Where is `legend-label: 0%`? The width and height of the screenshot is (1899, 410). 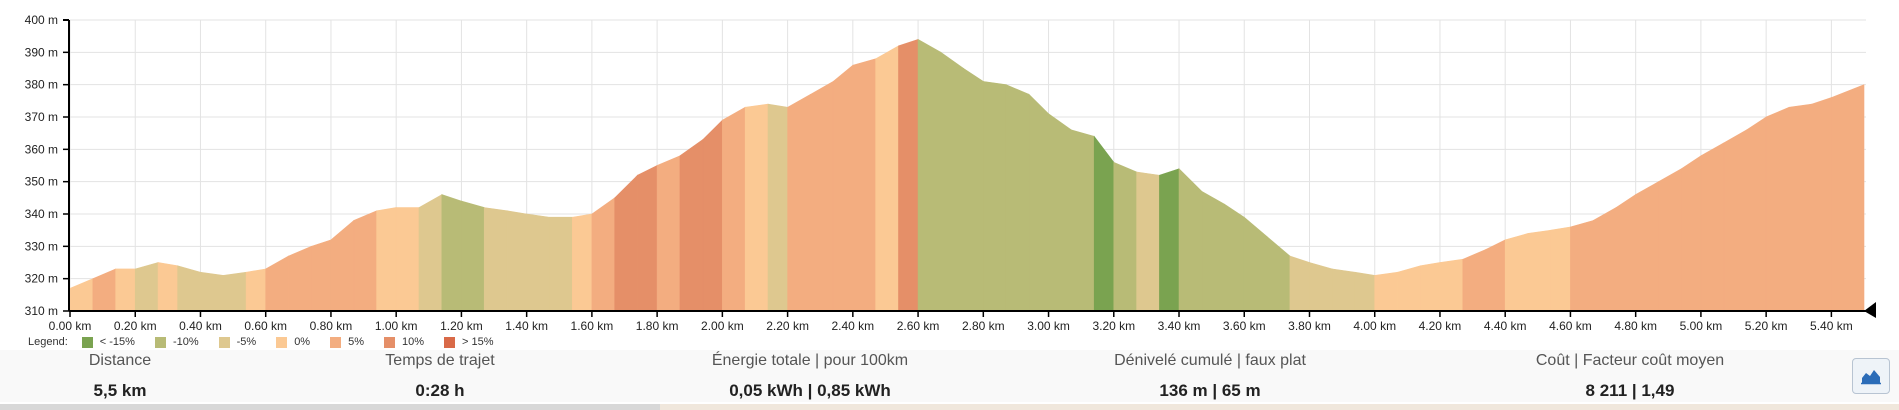 legend-label: 0% is located at coordinates (302, 342).